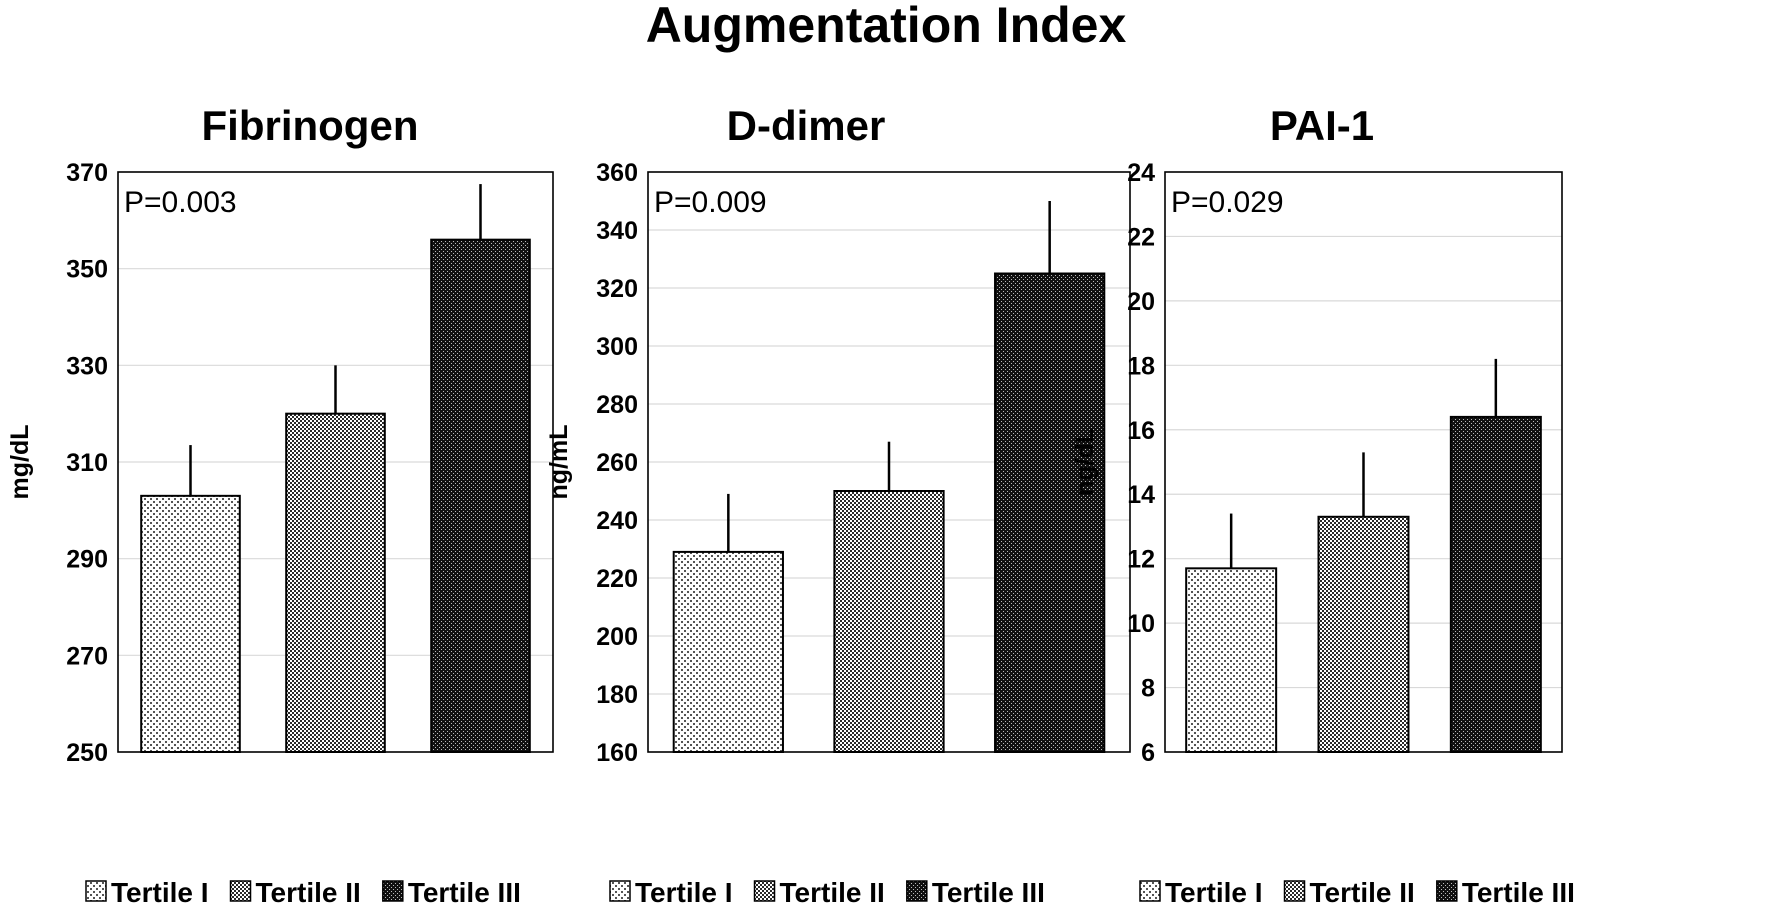 This screenshot has width=1772, height=916. Describe the element at coordinates (20, 462) in the screenshot. I see `y-axis-label: mg/dL` at that location.